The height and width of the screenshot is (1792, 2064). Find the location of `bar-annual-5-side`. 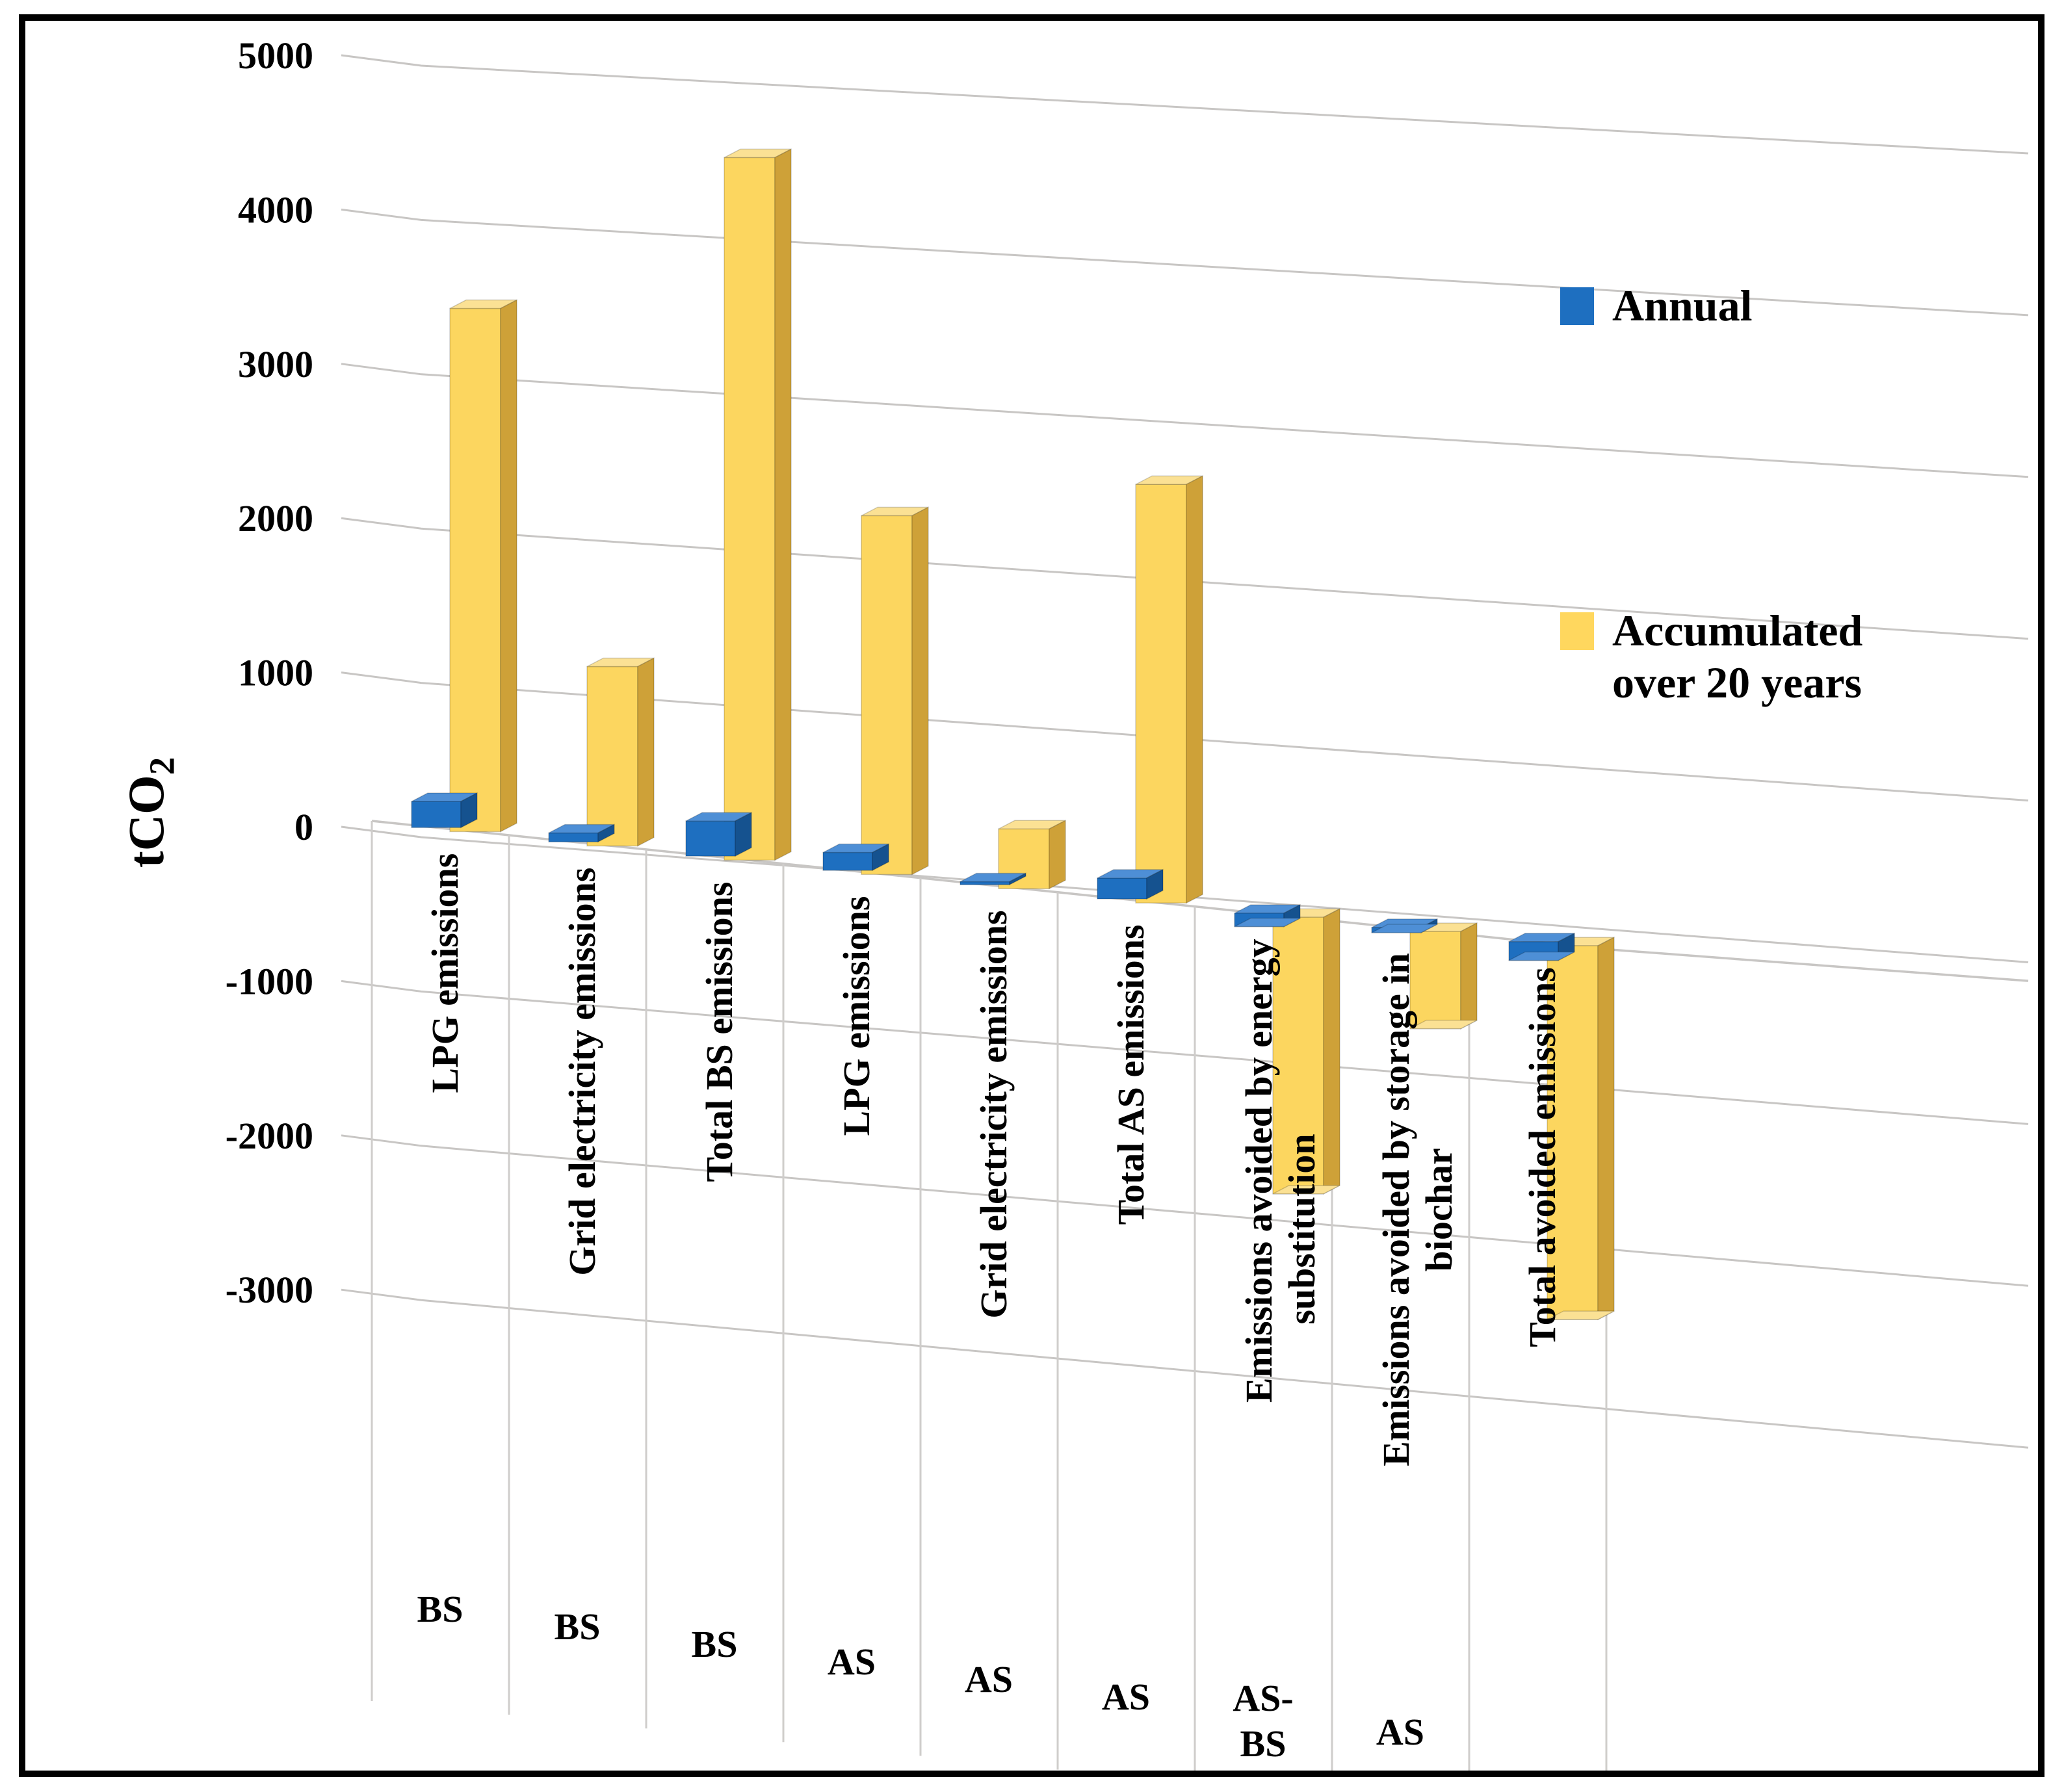

bar-annual-5-side is located at coordinates (1155, 884).